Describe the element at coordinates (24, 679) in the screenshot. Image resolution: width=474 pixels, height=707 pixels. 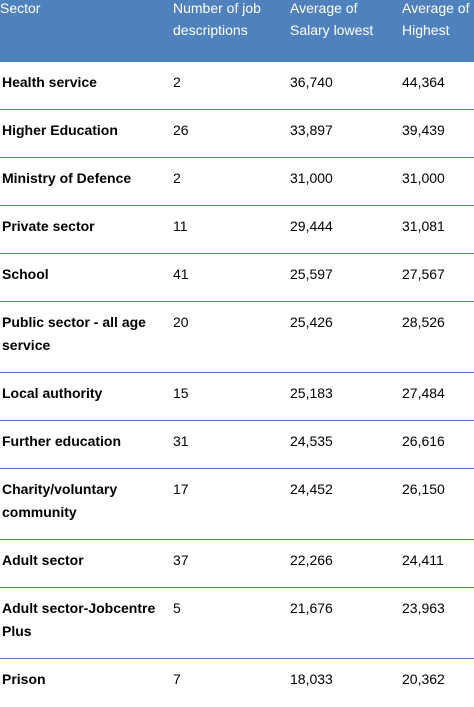
I see `sector-cell: Prison` at that location.